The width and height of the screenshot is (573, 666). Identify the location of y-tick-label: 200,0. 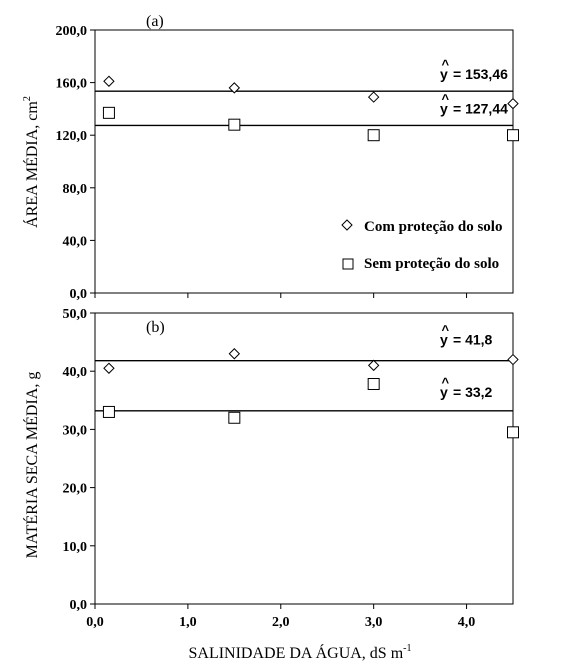
(72, 31).